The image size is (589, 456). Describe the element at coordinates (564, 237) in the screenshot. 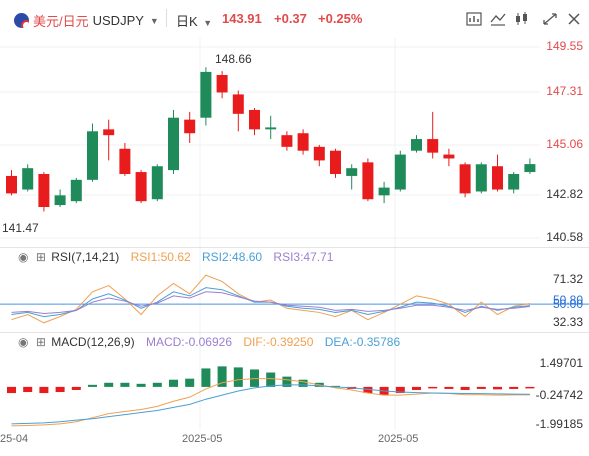

I see `price-axis-label: 140.58` at that location.